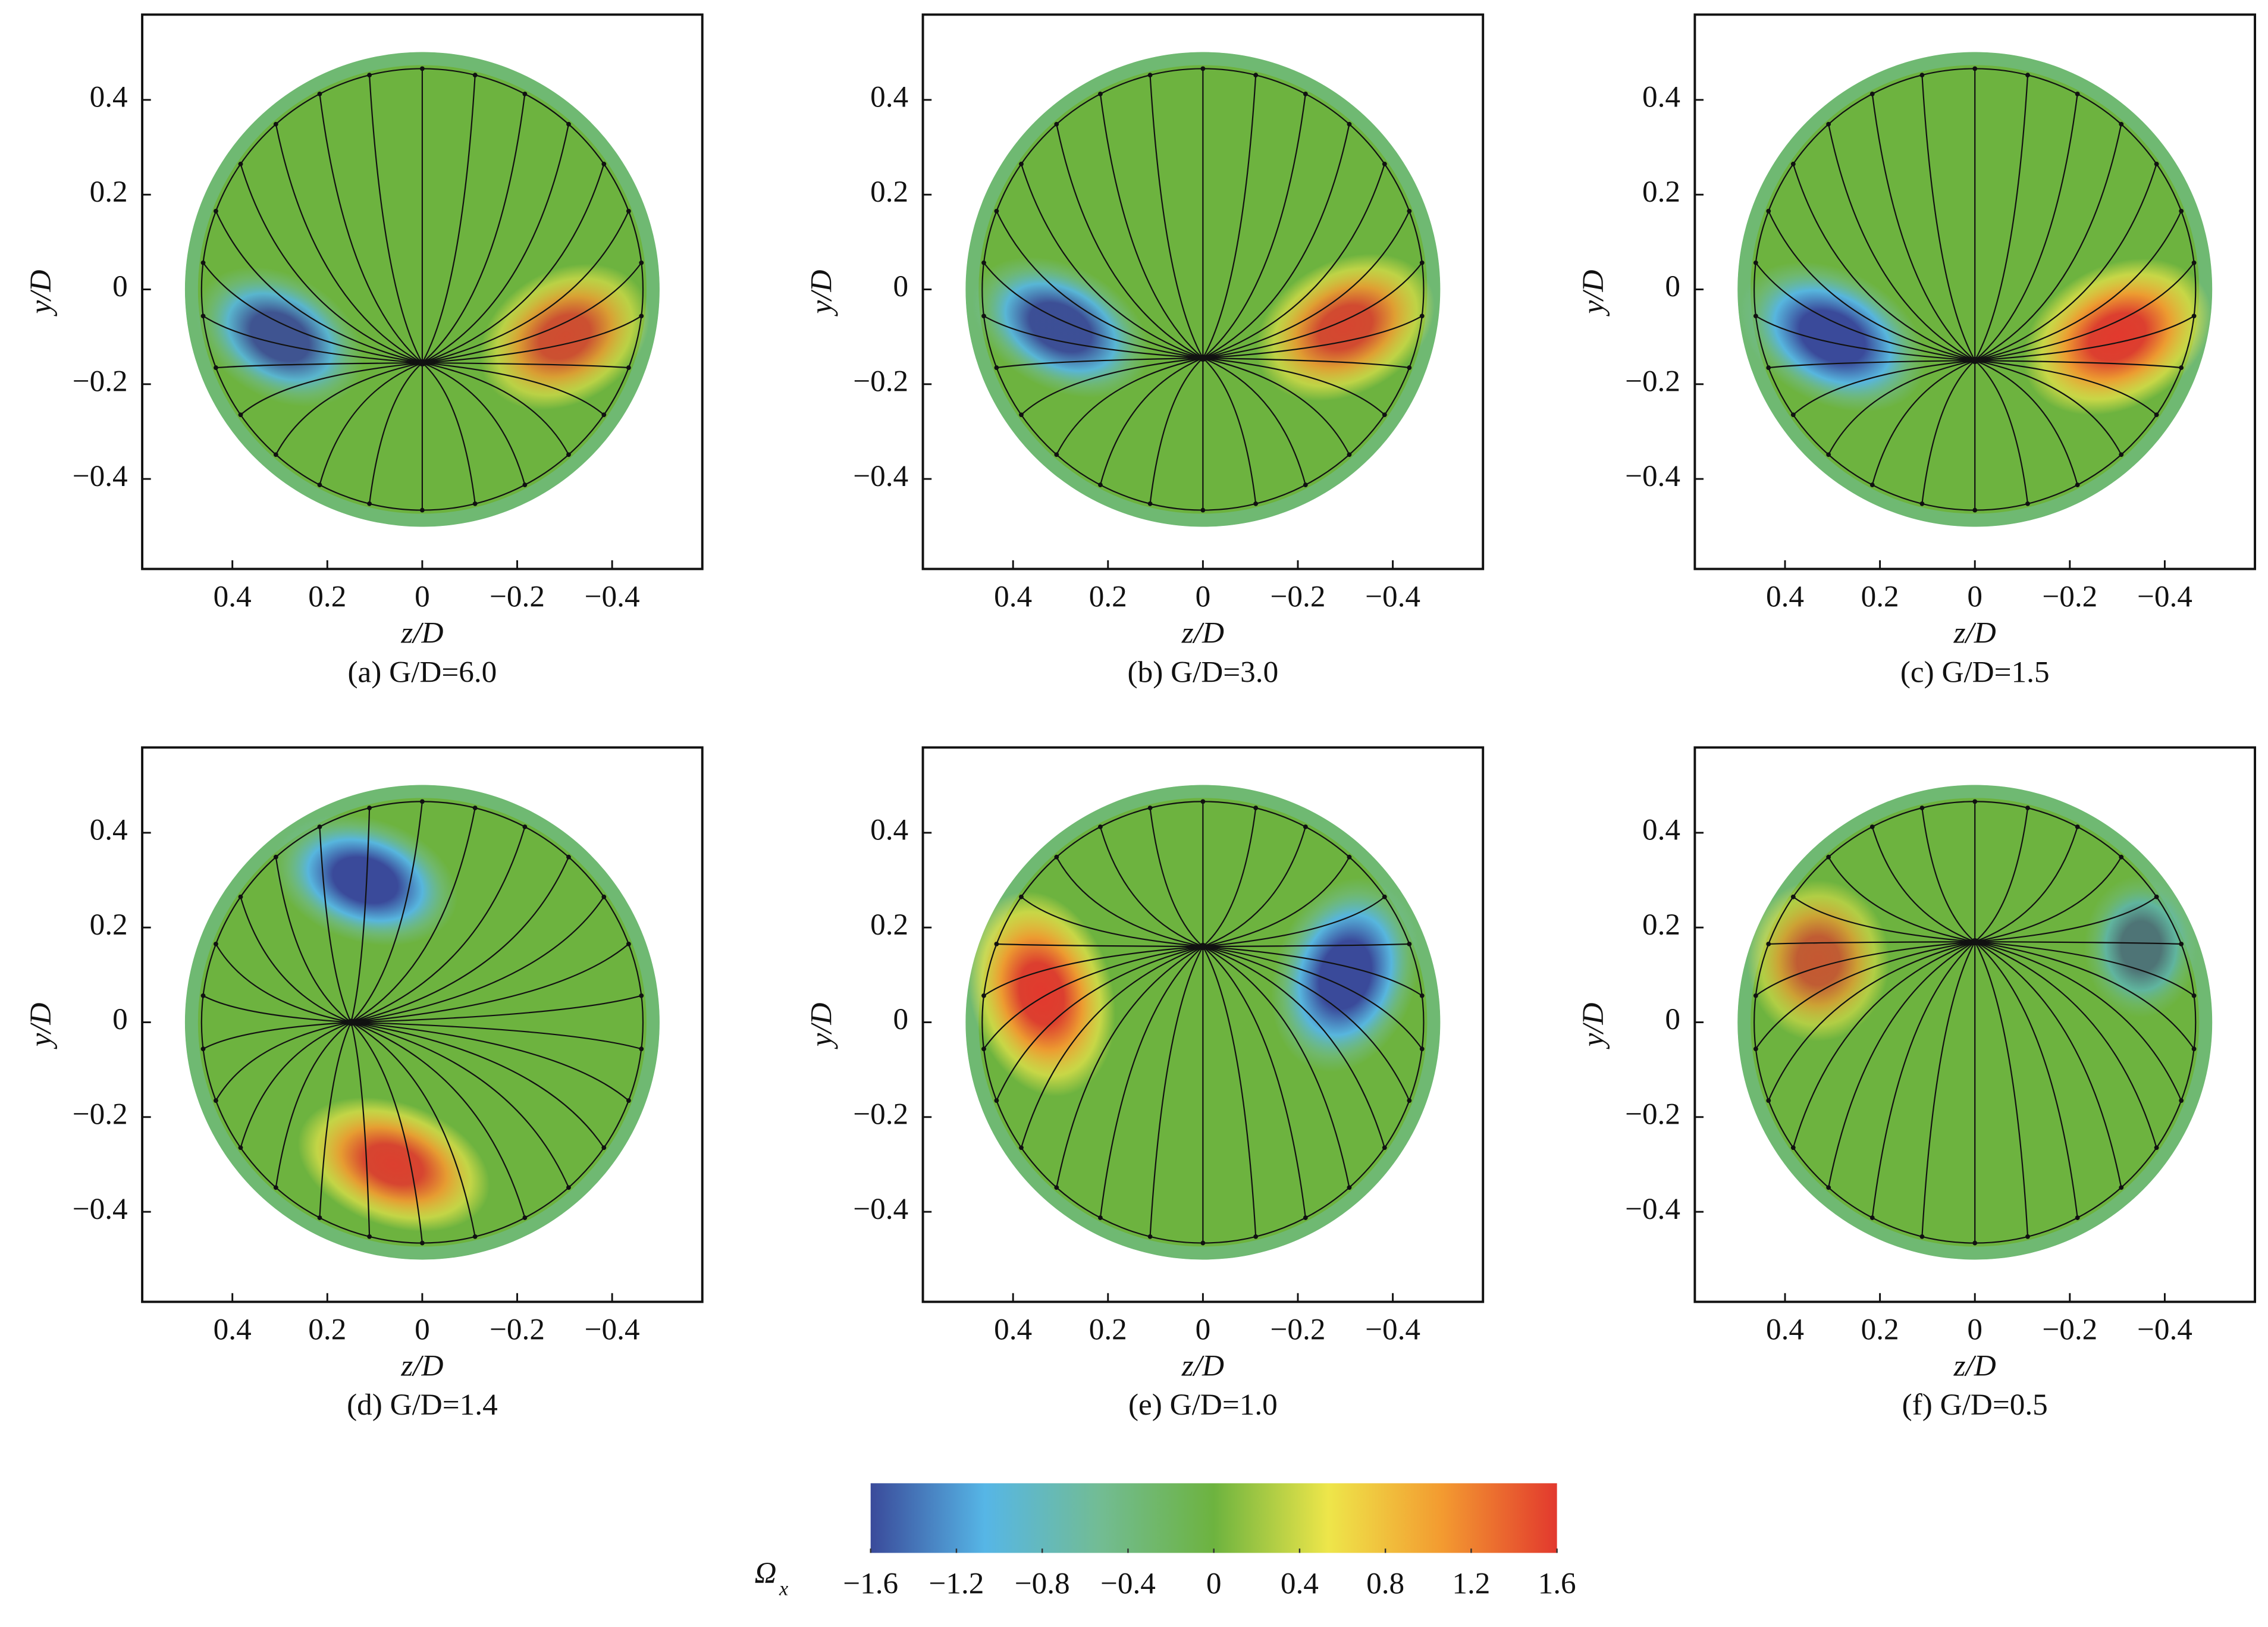  I want to click on y-tick-label: −0.2, so click(101, 382).